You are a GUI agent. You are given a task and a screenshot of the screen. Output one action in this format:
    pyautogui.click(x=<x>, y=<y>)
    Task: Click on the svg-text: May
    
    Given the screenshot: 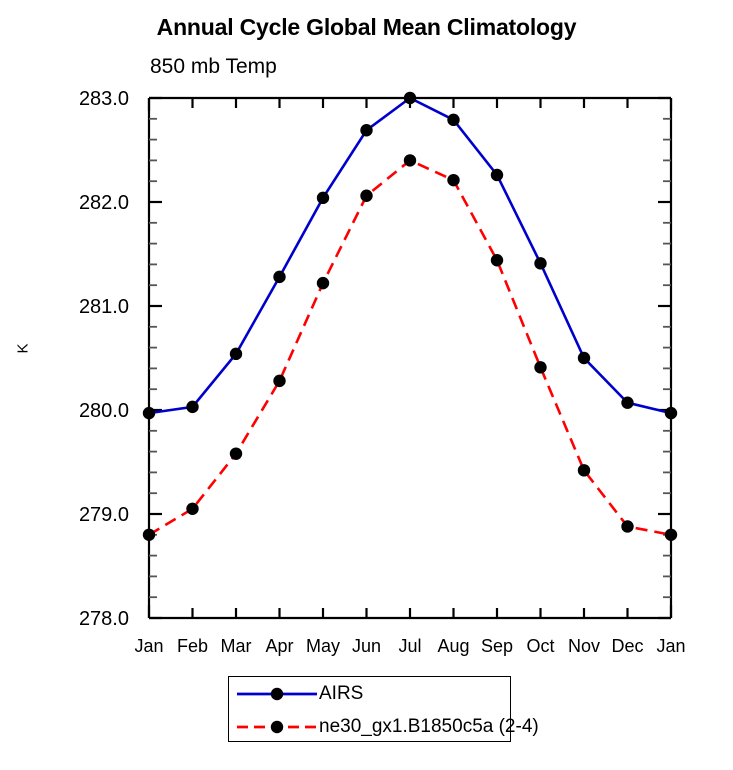 What is the action you would take?
    pyautogui.click(x=323, y=646)
    